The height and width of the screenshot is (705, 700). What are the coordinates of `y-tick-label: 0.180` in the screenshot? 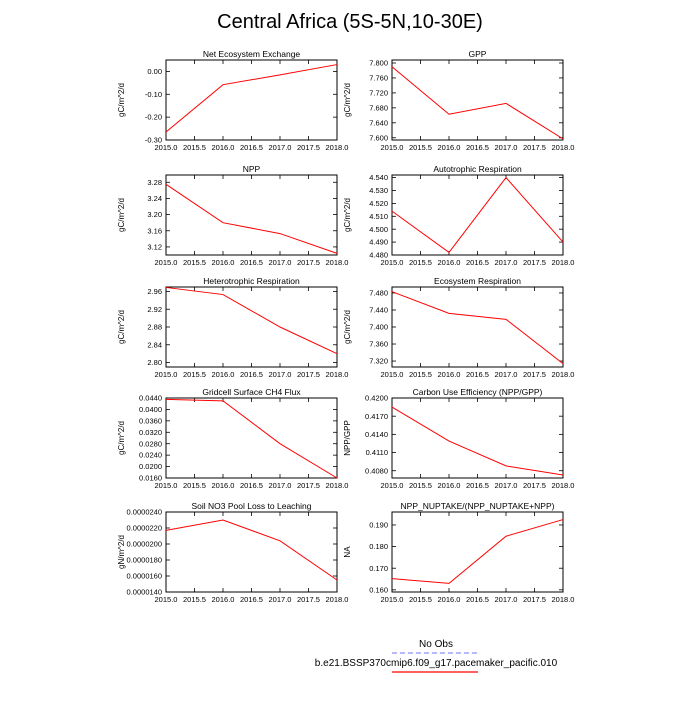 It's located at (378, 546).